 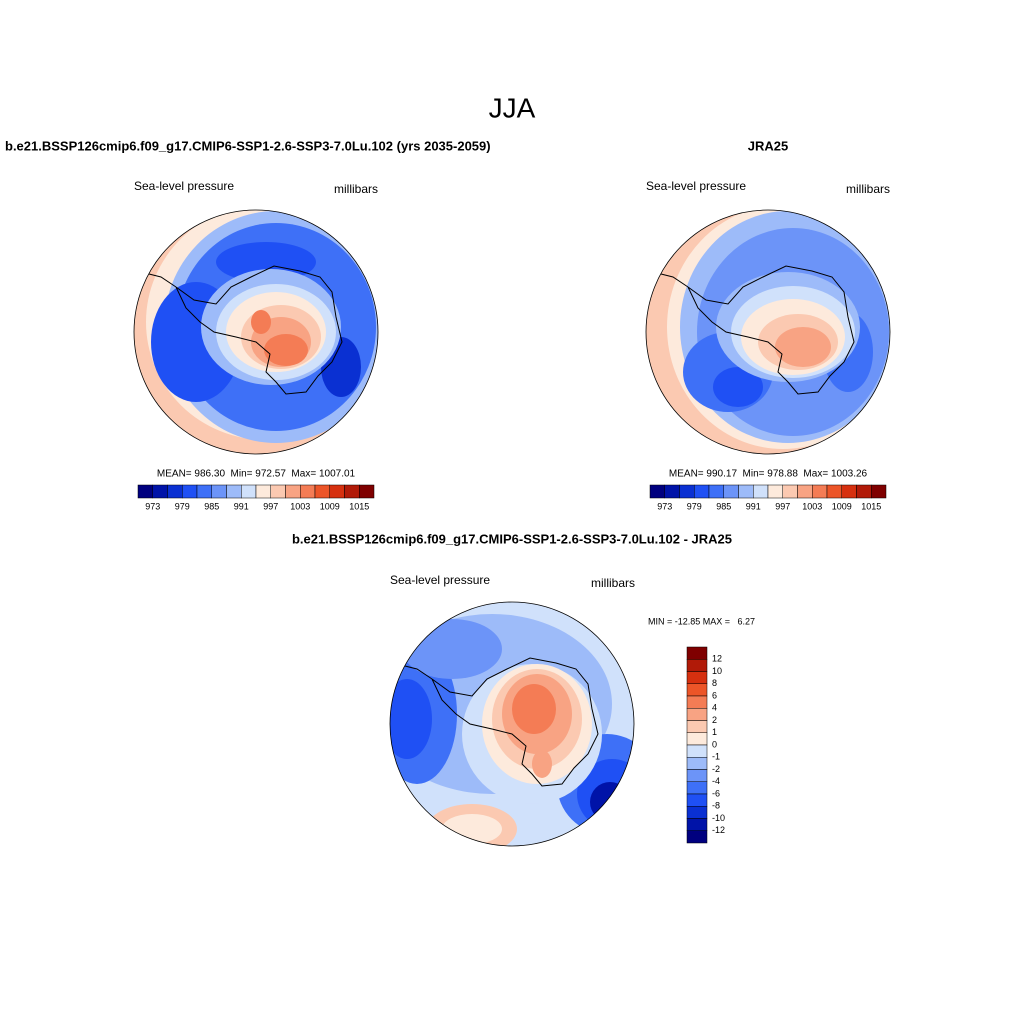 What do you see at coordinates (718, 818) in the screenshot?
I see `colorbar-label: -10` at bounding box center [718, 818].